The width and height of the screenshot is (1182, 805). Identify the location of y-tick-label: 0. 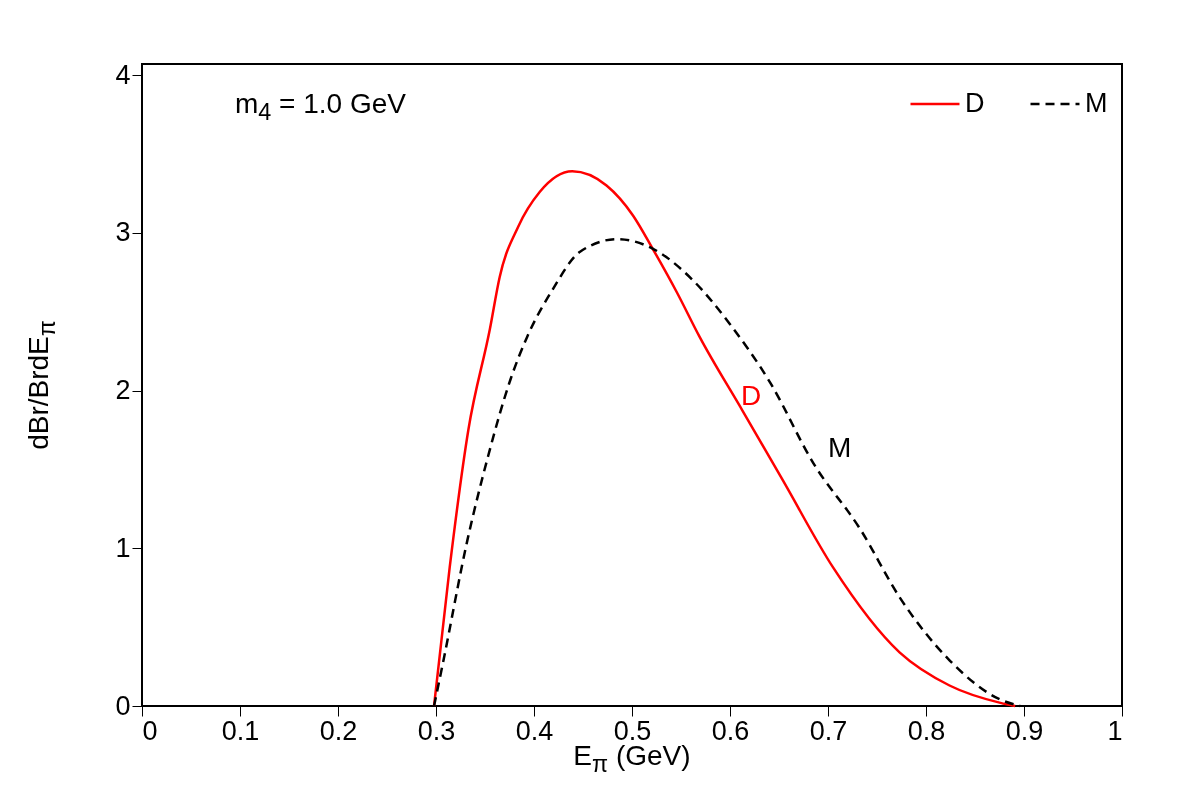
(123, 705).